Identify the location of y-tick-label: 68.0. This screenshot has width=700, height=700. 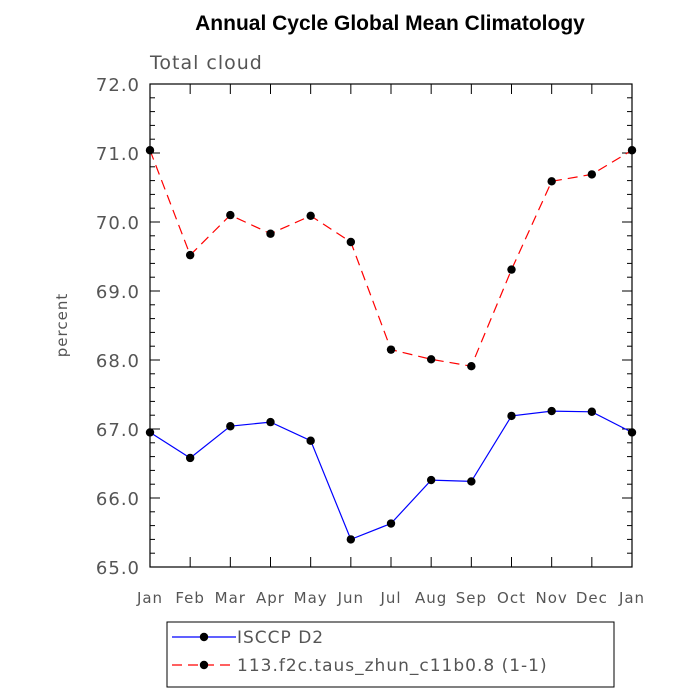
(118, 361).